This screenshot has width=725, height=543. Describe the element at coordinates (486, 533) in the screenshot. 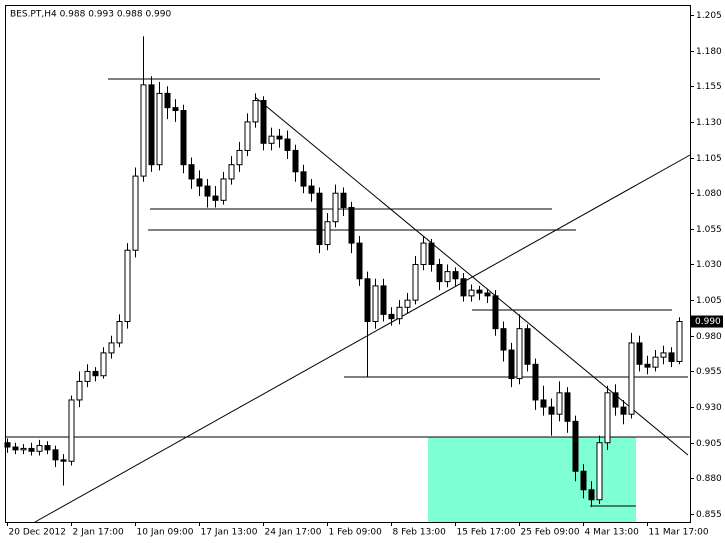

I see `x-tick-label: 15 Feb 17:00` at that location.